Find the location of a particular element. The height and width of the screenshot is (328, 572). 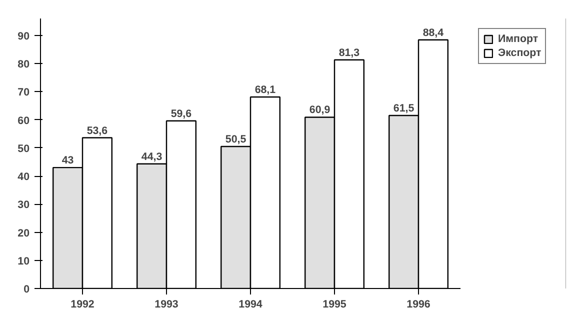

x-tick-label: 1994 is located at coordinates (250, 304).